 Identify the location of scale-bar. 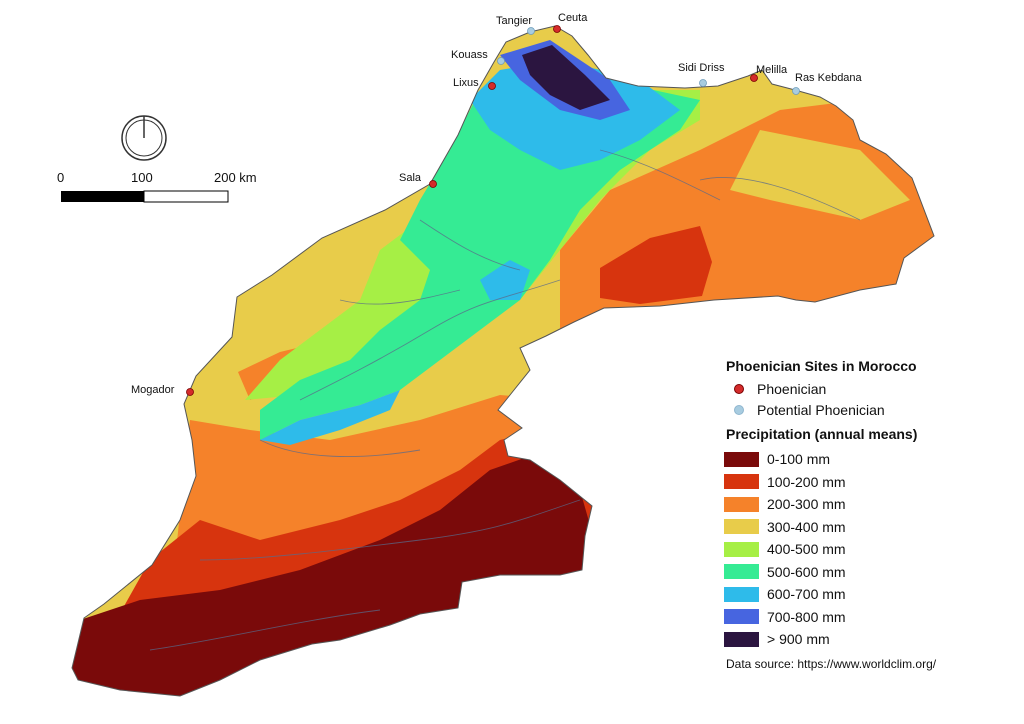
(145, 196).